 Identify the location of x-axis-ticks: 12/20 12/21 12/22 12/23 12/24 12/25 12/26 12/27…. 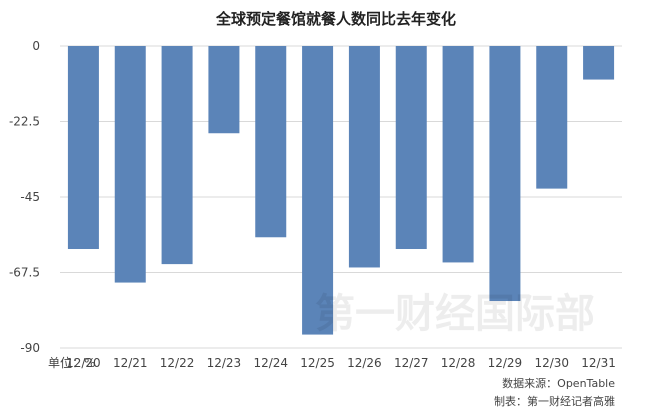
(341, 363).